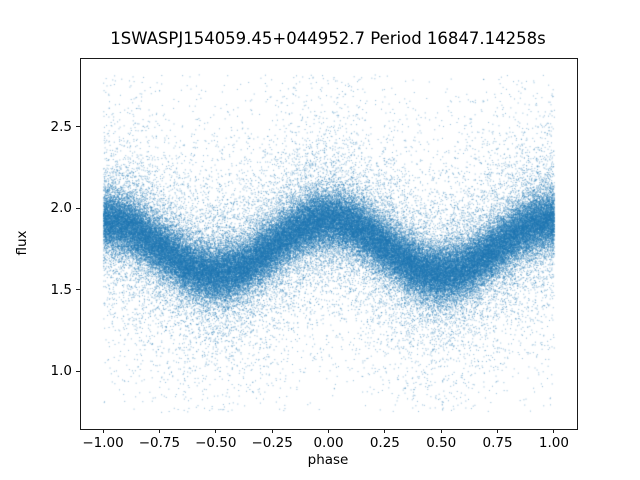  I want to click on y-axis-label: flux, so click(22, 243).